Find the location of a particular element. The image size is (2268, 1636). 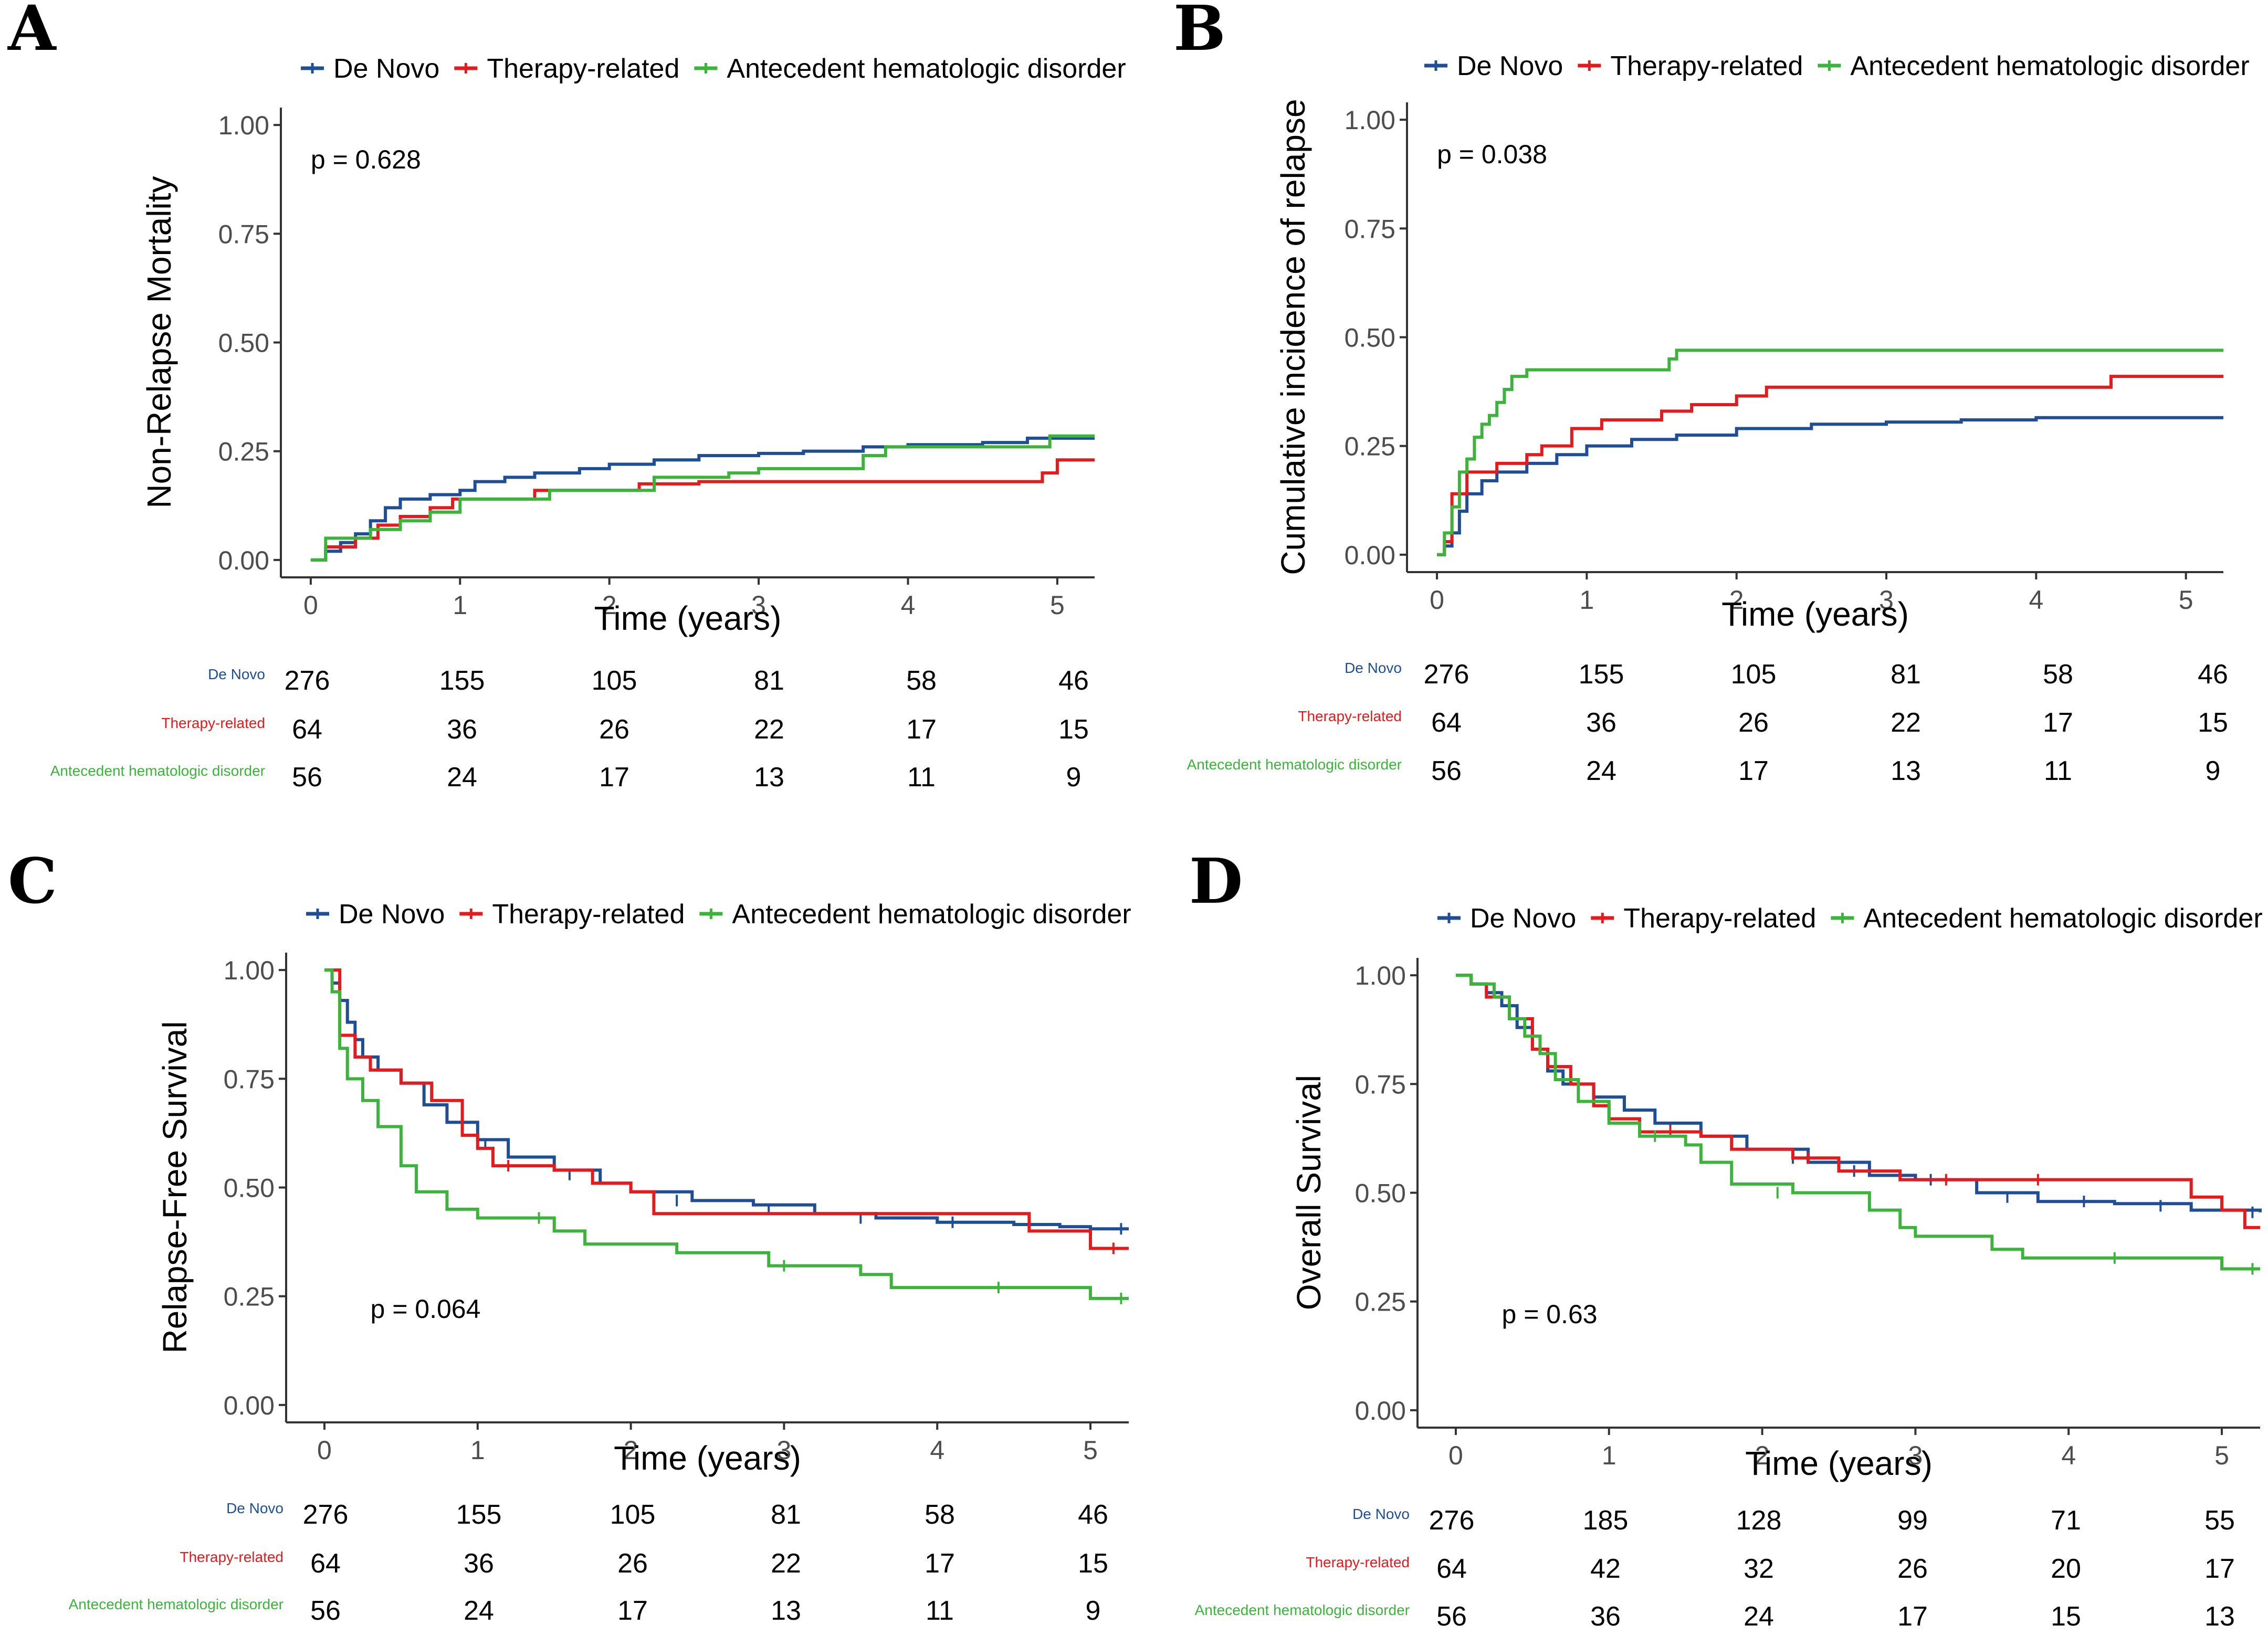

panel-c-y-tick-label: 0.50 is located at coordinates (249, 1188).